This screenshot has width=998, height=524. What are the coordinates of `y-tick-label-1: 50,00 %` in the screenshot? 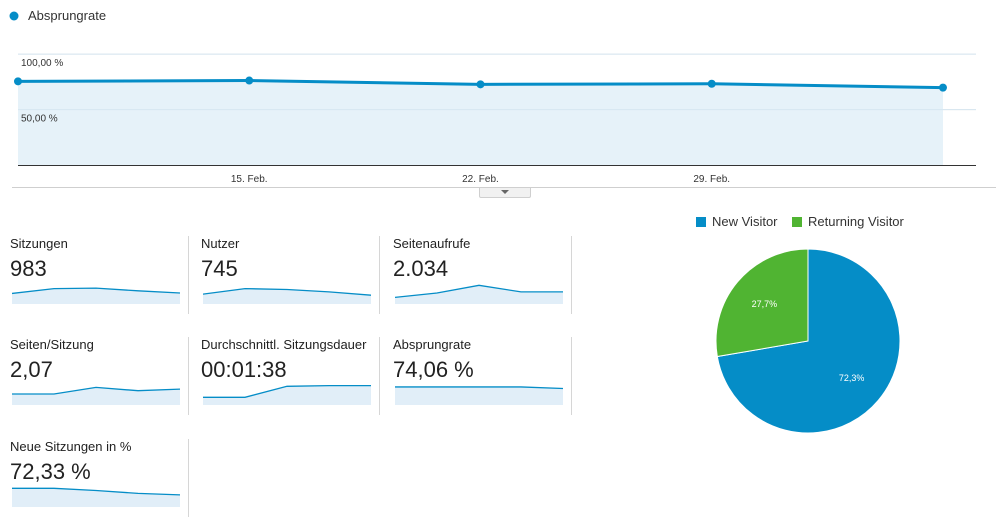 It's located at (39, 119).